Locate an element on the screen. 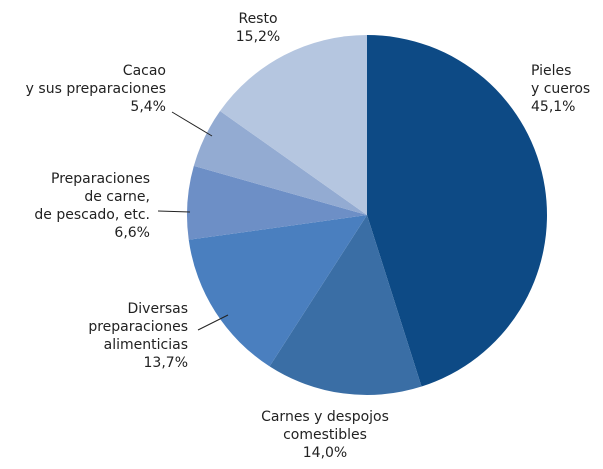  category-label: Diversas preparaciones alimenticias is located at coordinates (138, 327).